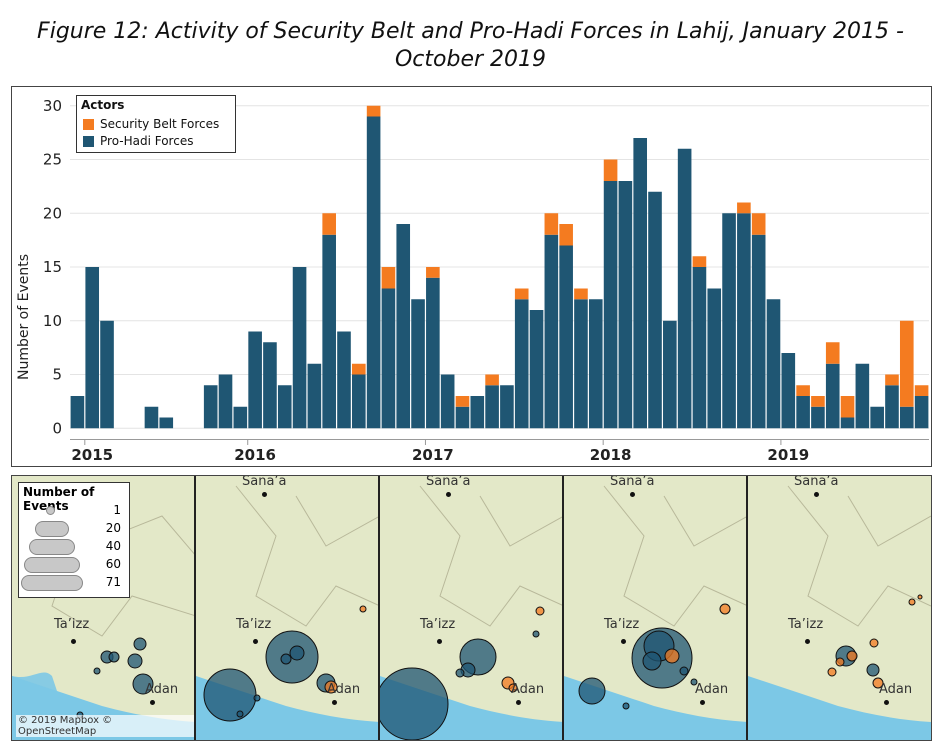  I want to click on y-tick-label-30: 30, so click(52, 106).